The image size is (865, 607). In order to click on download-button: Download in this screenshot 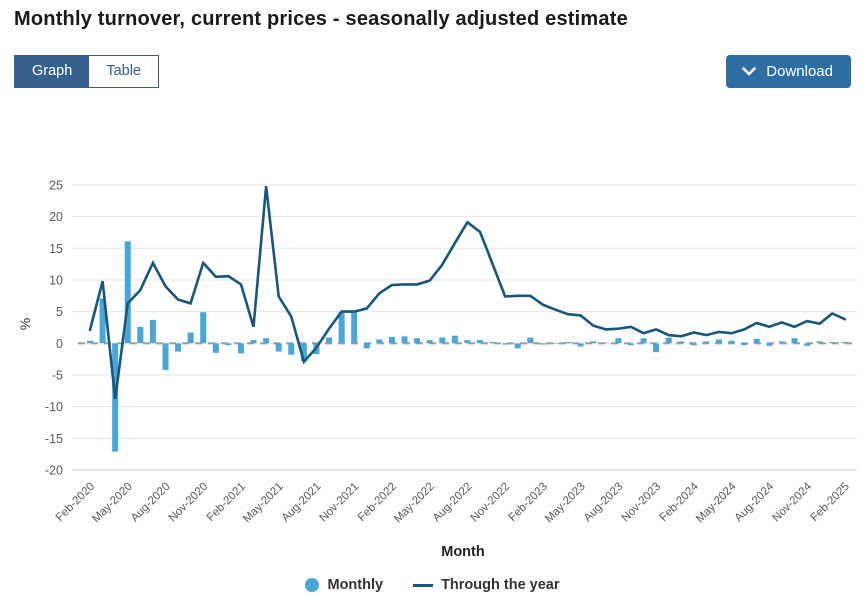, I will do `click(788, 71)`.